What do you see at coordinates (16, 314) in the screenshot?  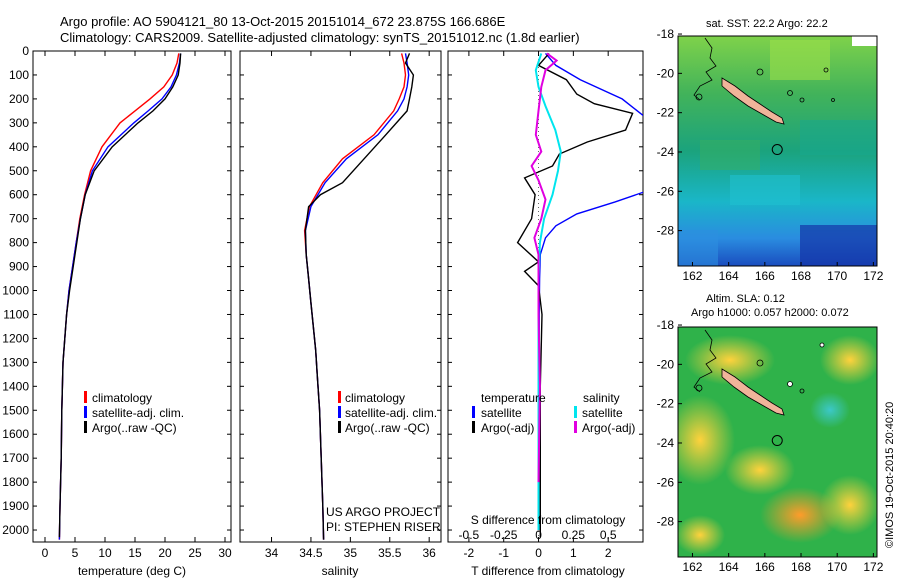 I see `depth-tick-label: 1100` at bounding box center [16, 314].